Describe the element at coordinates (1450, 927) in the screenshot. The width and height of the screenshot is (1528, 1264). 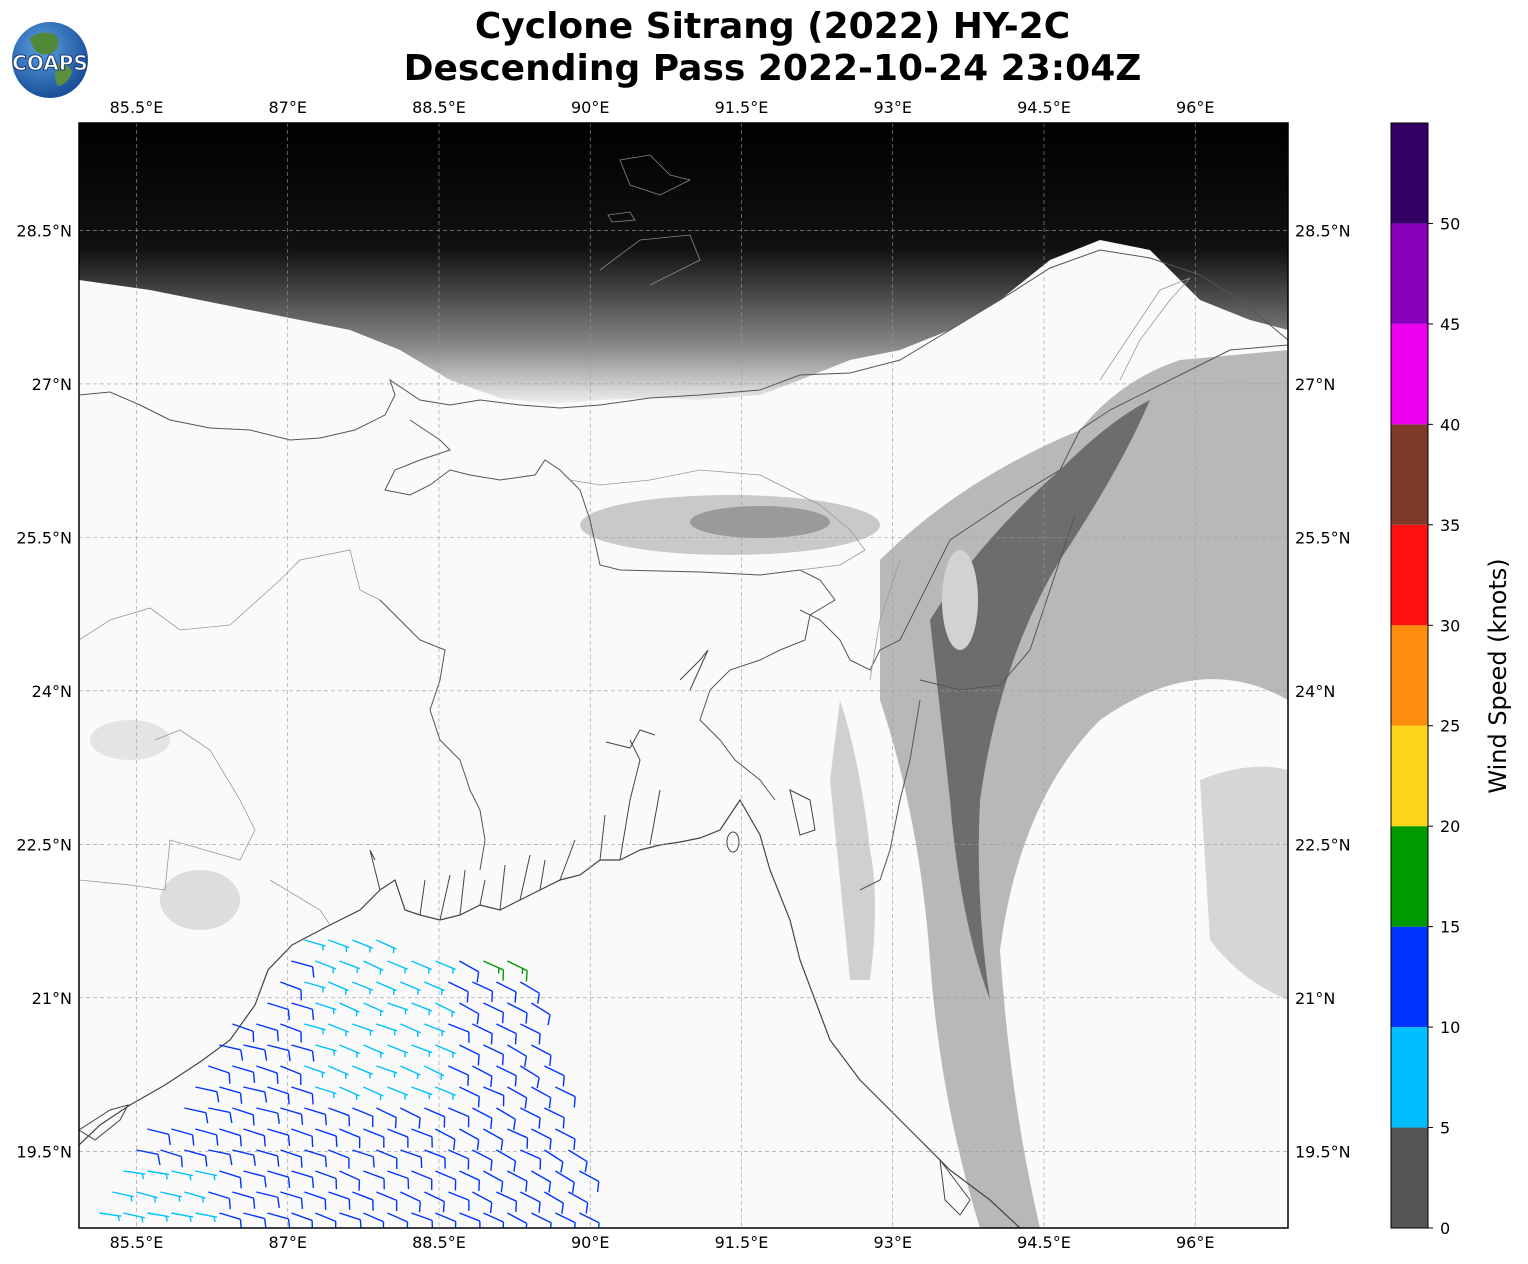
I see `colorbar-tick-label: 15` at that location.